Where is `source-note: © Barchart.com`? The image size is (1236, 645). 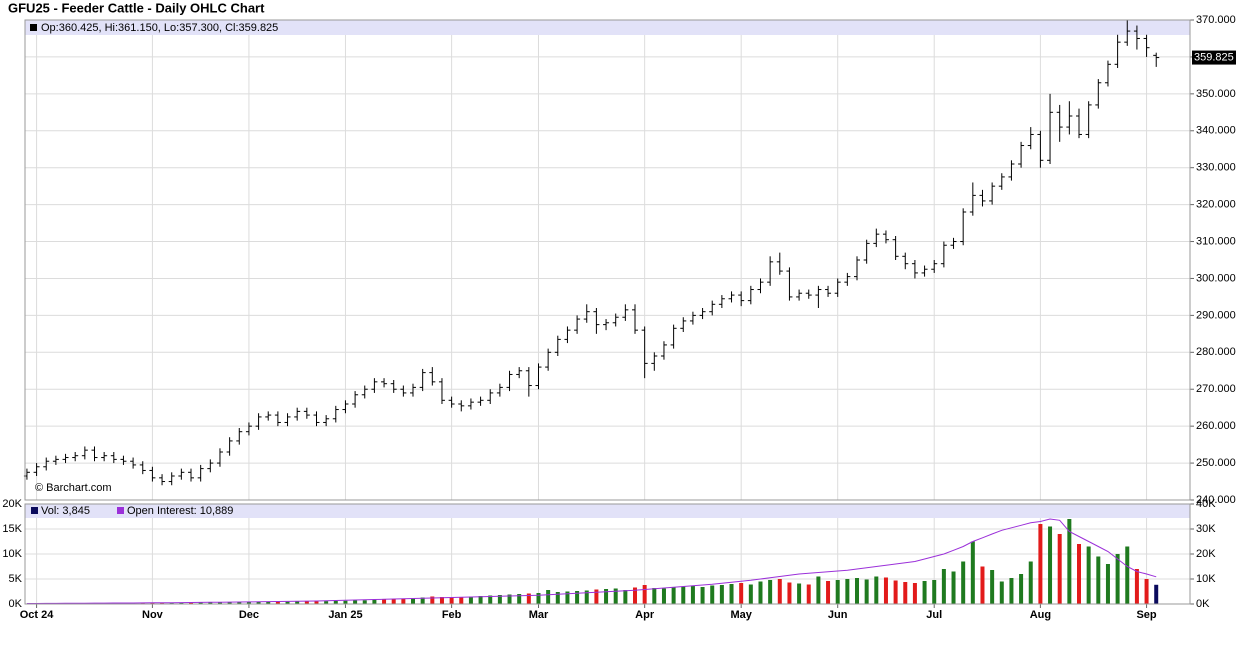
source-note: © Barchart.com is located at coordinates (73, 488).